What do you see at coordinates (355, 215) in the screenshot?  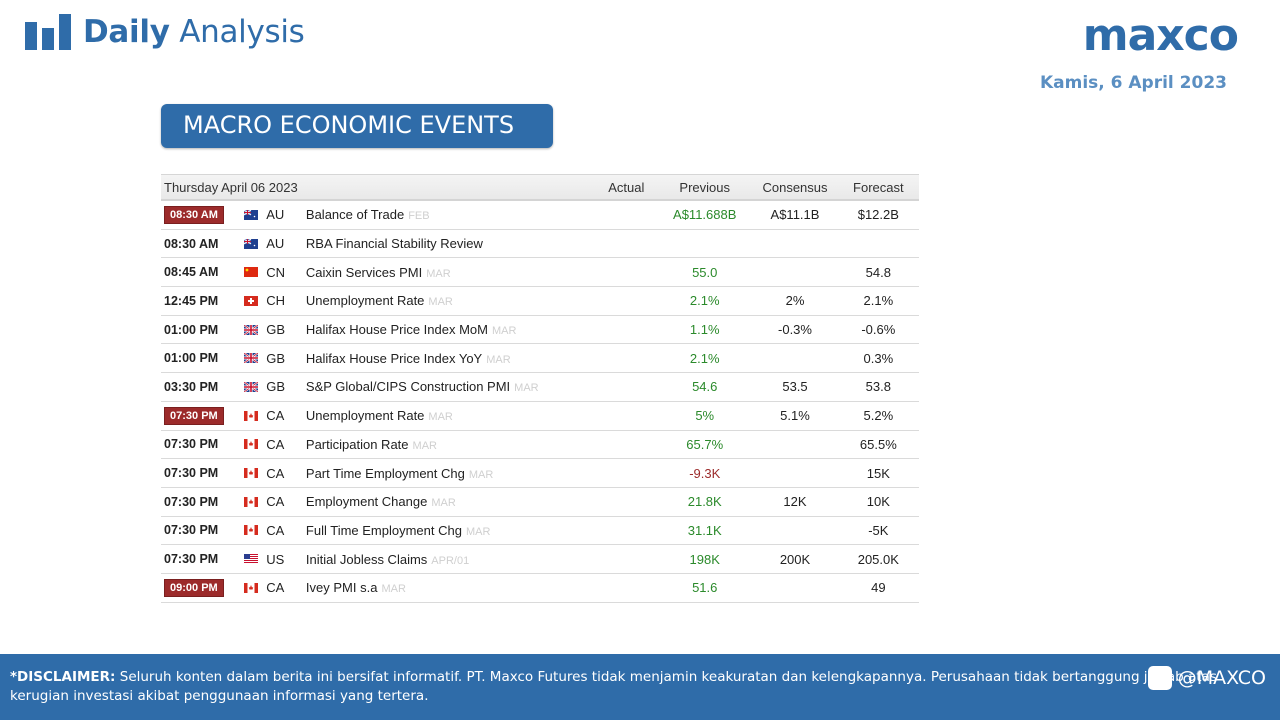 I see `event-name: Balance of Trade` at bounding box center [355, 215].